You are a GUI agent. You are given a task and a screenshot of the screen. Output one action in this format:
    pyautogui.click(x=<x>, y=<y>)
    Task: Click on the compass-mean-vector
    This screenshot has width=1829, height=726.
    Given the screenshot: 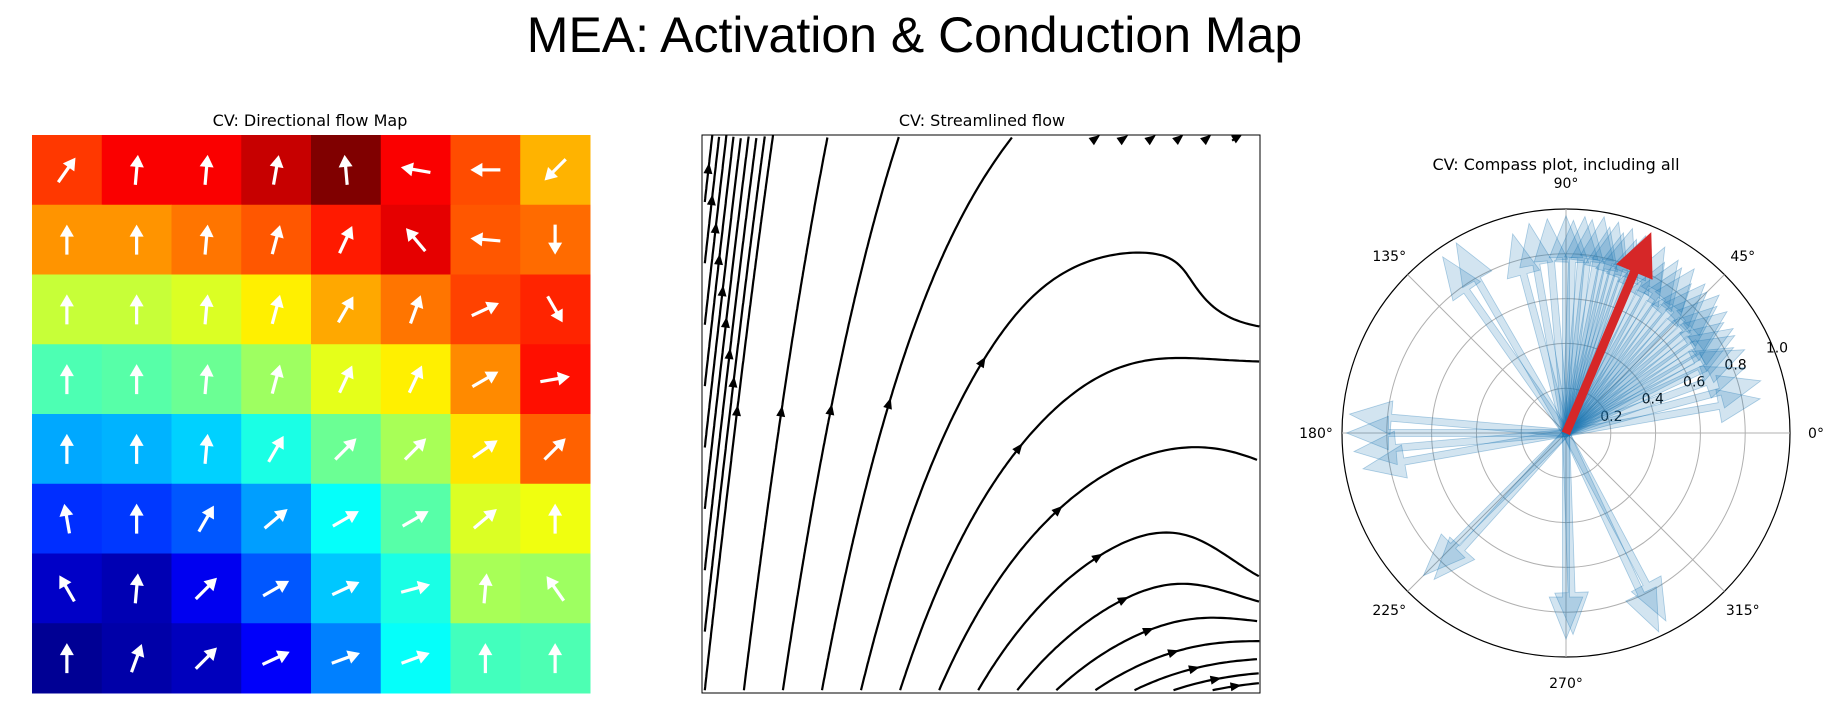 What is the action you would take?
    pyautogui.click(x=1607, y=334)
    